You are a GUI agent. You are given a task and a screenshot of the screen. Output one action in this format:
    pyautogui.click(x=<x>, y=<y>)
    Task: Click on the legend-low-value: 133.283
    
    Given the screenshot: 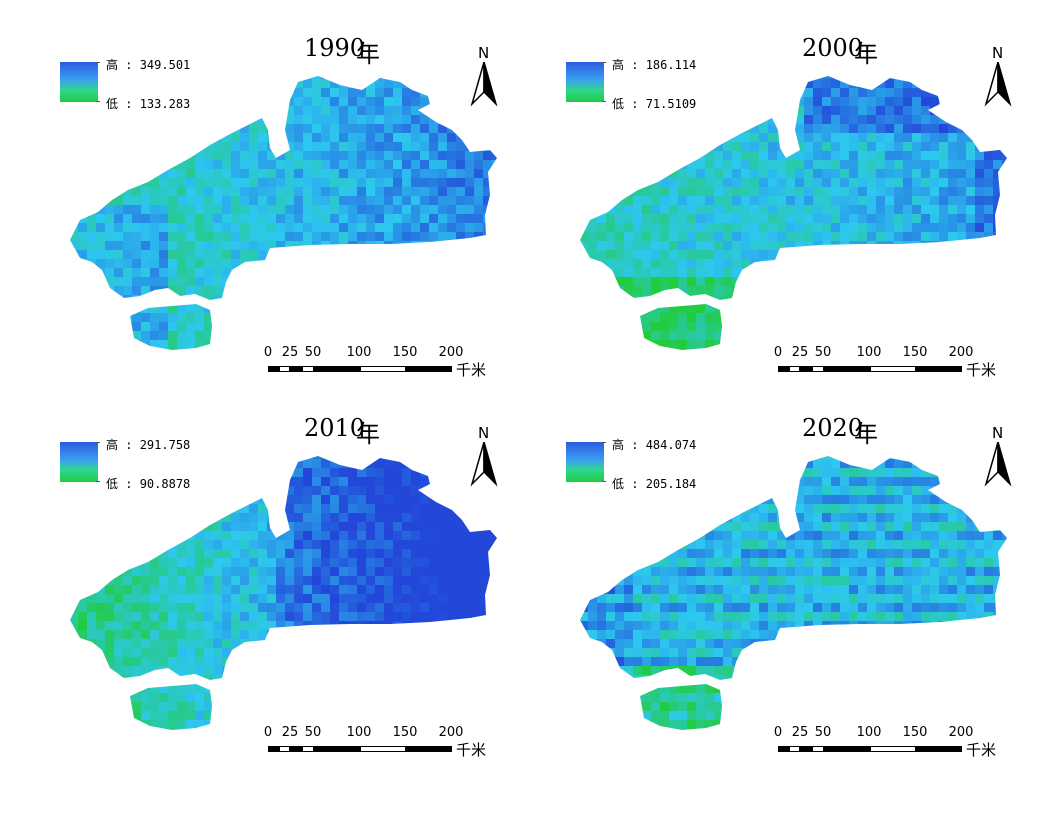 What is the action you would take?
    pyautogui.click(x=165, y=104)
    